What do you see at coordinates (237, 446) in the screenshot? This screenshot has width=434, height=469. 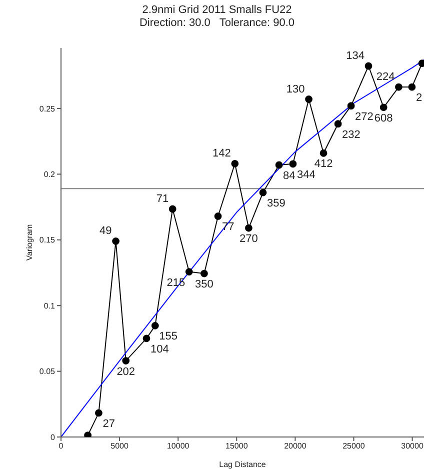 I see `x-tick-label: 15000` at bounding box center [237, 446].